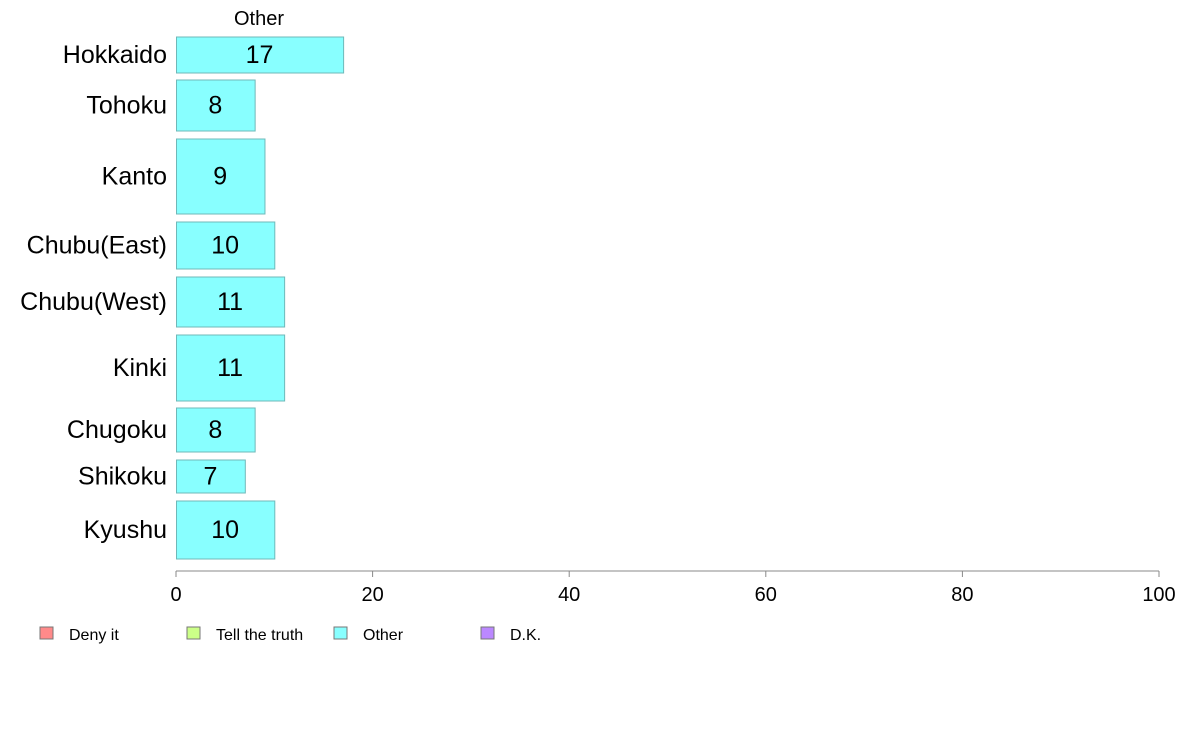  I want to click on category-label: Shikoku, so click(122, 477).